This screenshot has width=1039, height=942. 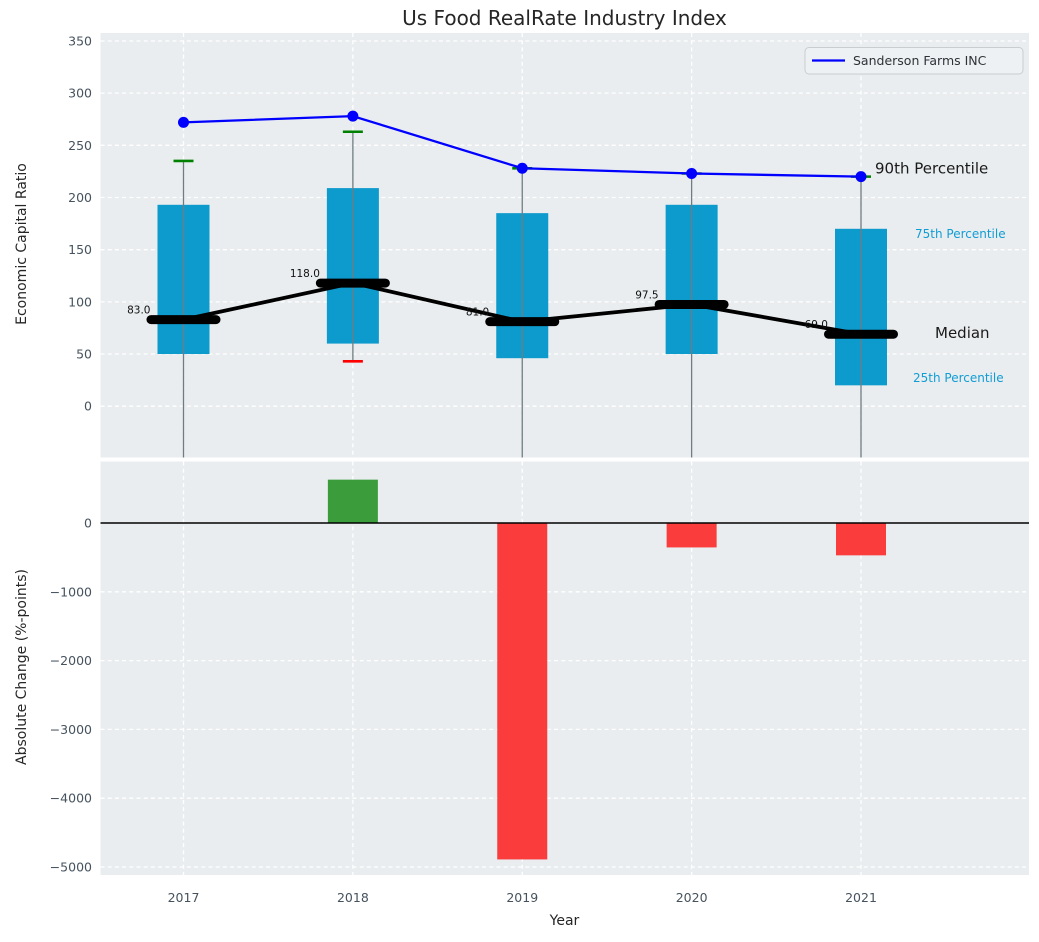 I want to click on top-ytick-label-350: 350, so click(x=80, y=40).